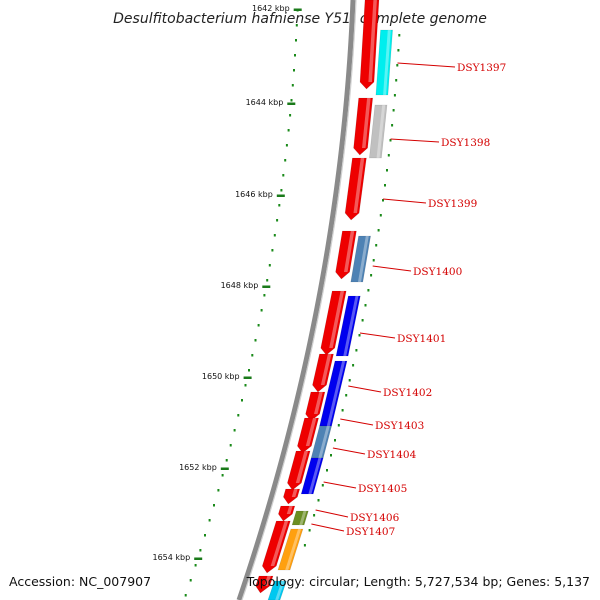  I want to click on gene-label: DSY1404, so click(392, 455).